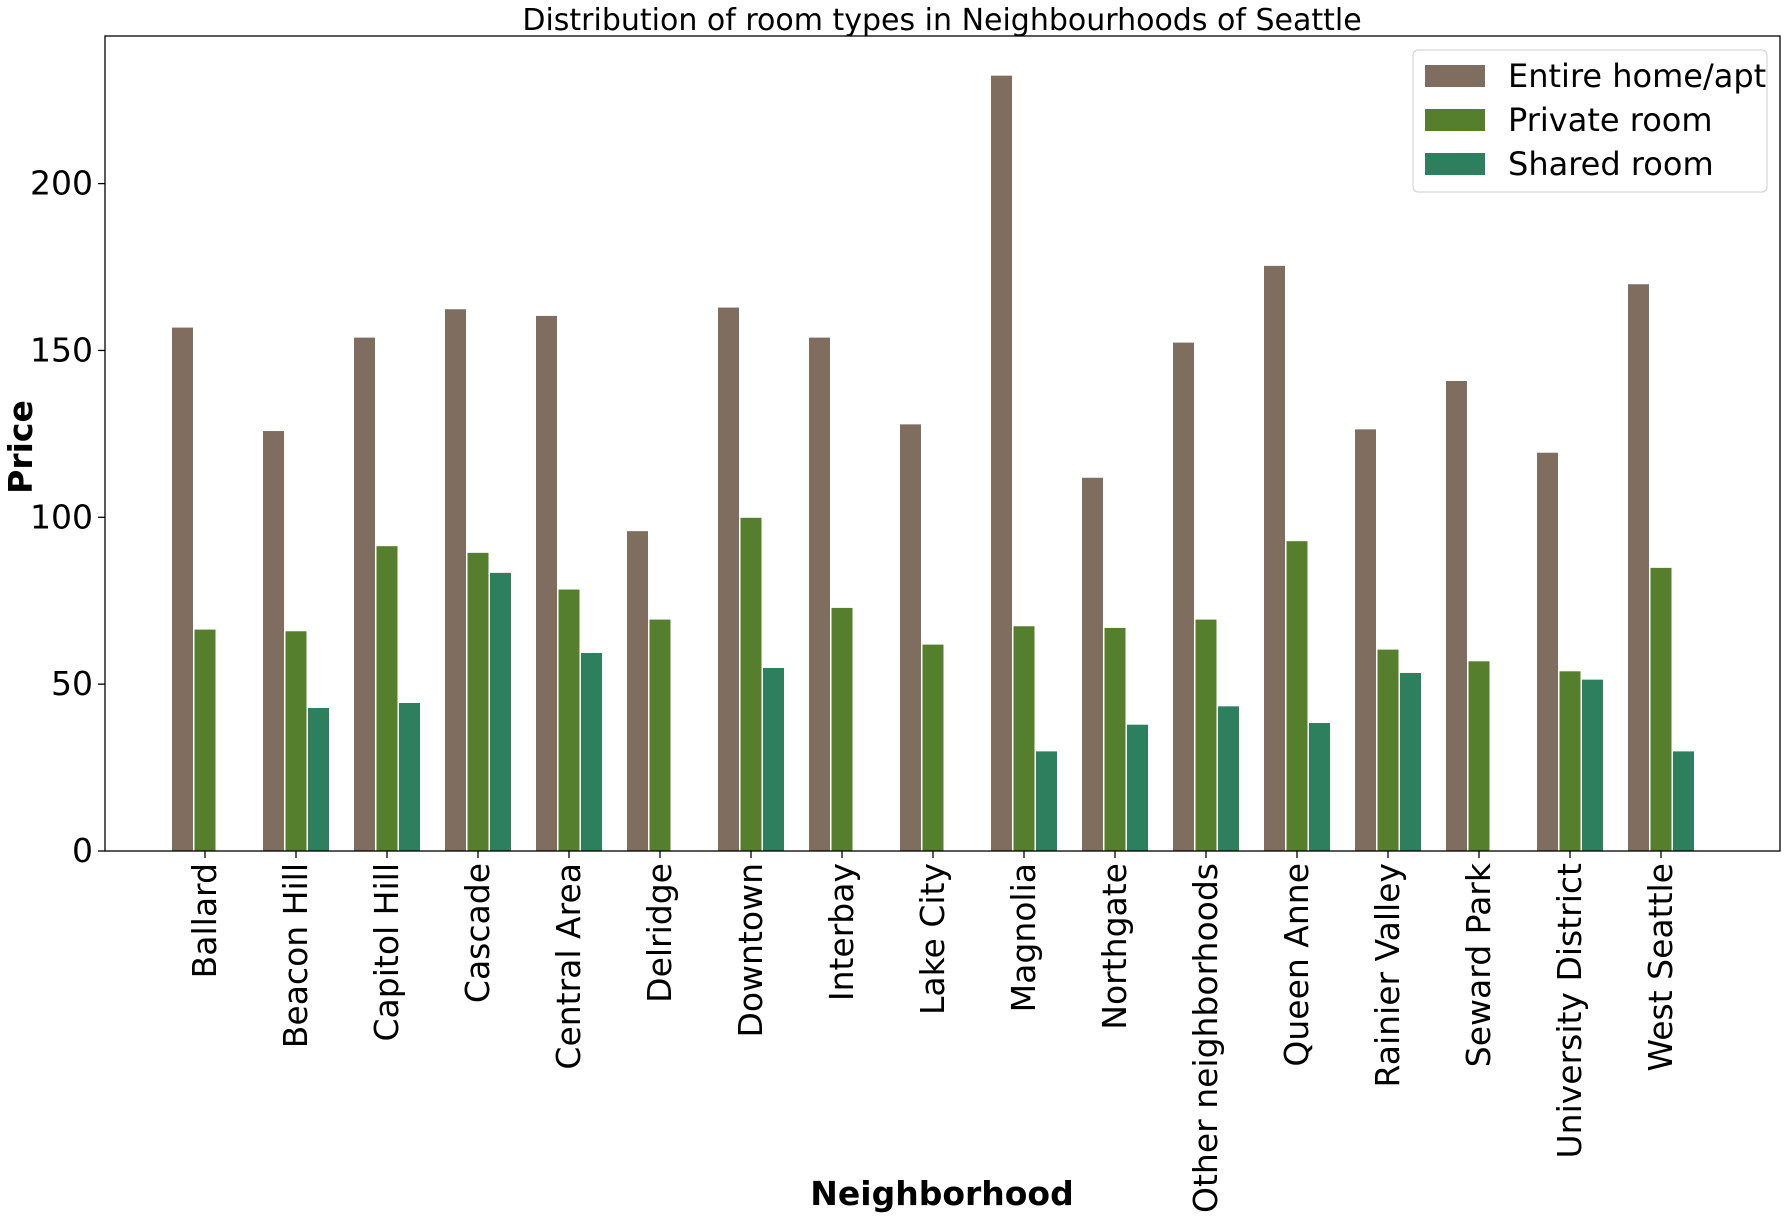 The height and width of the screenshot is (1218, 1785). What do you see at coordinates (1569, 1011) in the screenshot?
I see `x-tick-label: University District` at bounding box center [1569, 1011].